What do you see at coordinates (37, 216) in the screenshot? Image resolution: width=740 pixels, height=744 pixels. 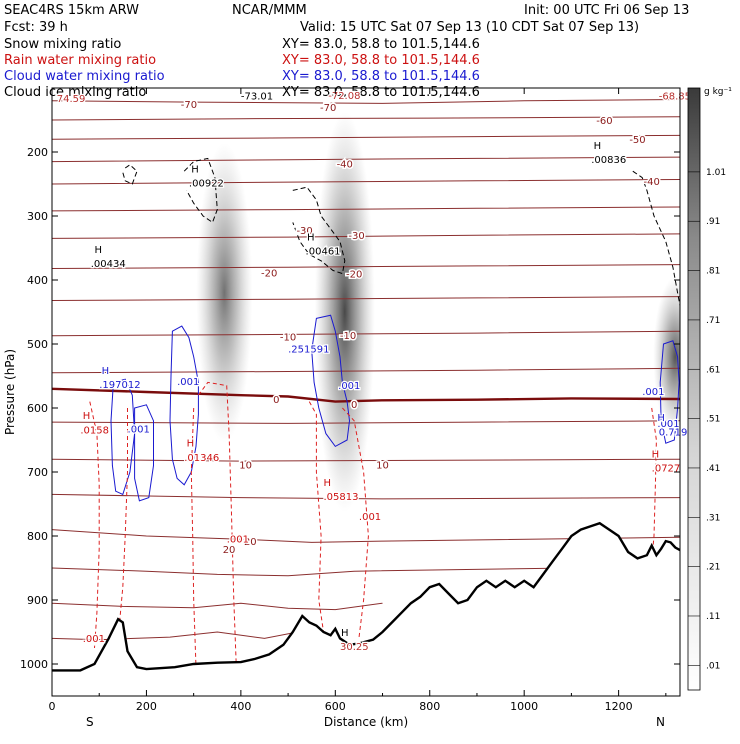 I see `y-tick-label: 300` at bounding box center [37, 216].